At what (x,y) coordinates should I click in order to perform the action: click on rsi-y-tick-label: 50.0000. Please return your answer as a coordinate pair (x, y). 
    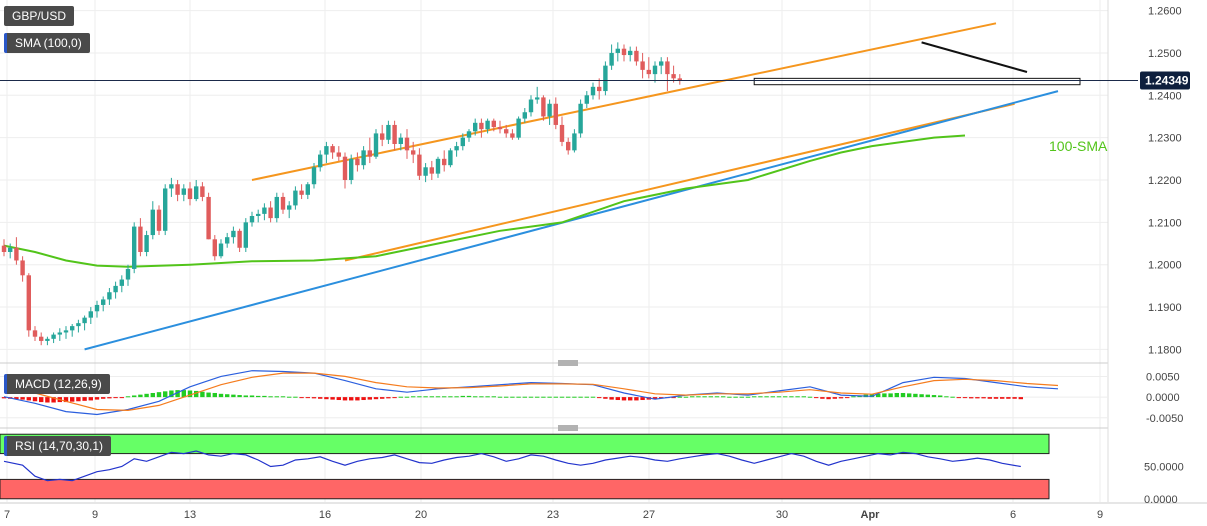
    Looking at the image, I should click on (1164, 468).